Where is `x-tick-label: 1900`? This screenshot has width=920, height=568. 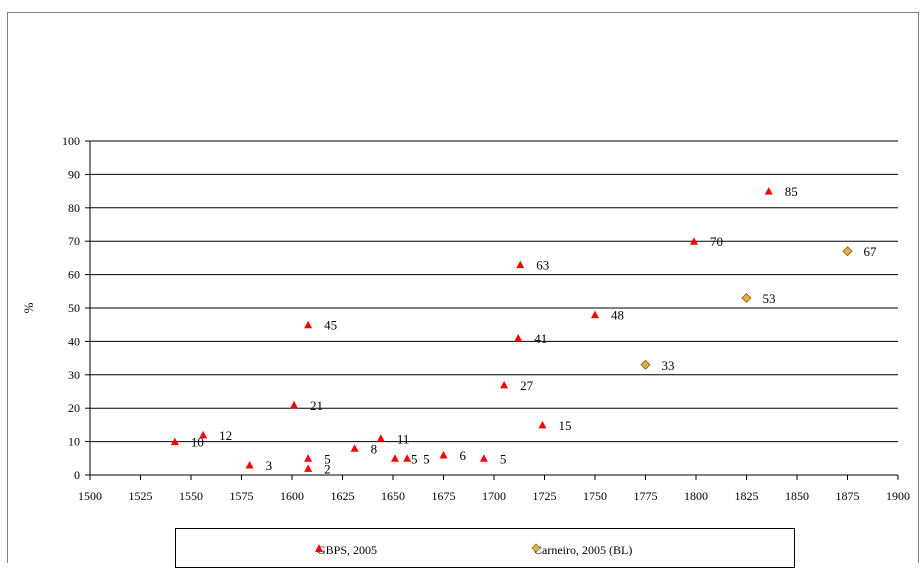 x-tick-label: 1900 is located at coordinates (898, 496).